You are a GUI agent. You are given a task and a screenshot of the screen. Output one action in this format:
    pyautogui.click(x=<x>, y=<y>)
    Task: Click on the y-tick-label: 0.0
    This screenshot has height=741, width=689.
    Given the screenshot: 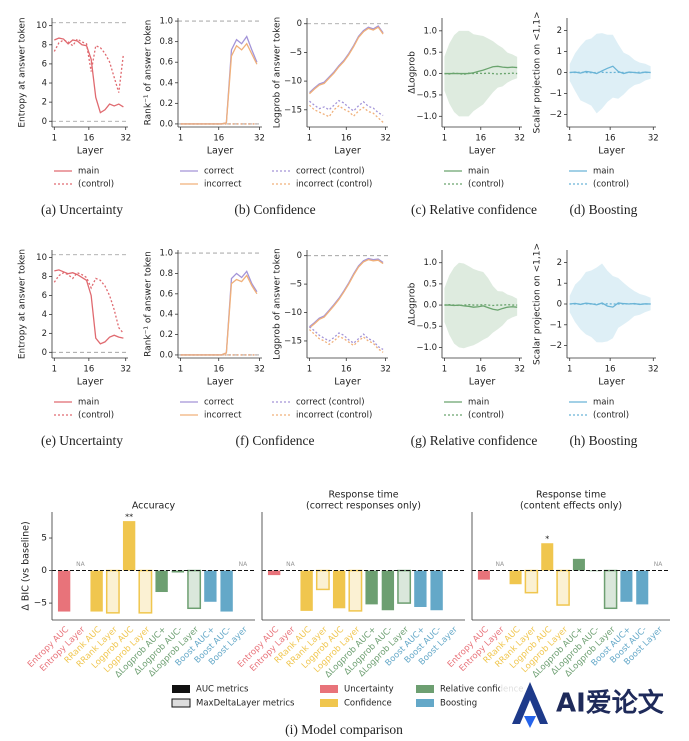 What is the action you would take?
    pyautogui.click(x=166, y=355)
    